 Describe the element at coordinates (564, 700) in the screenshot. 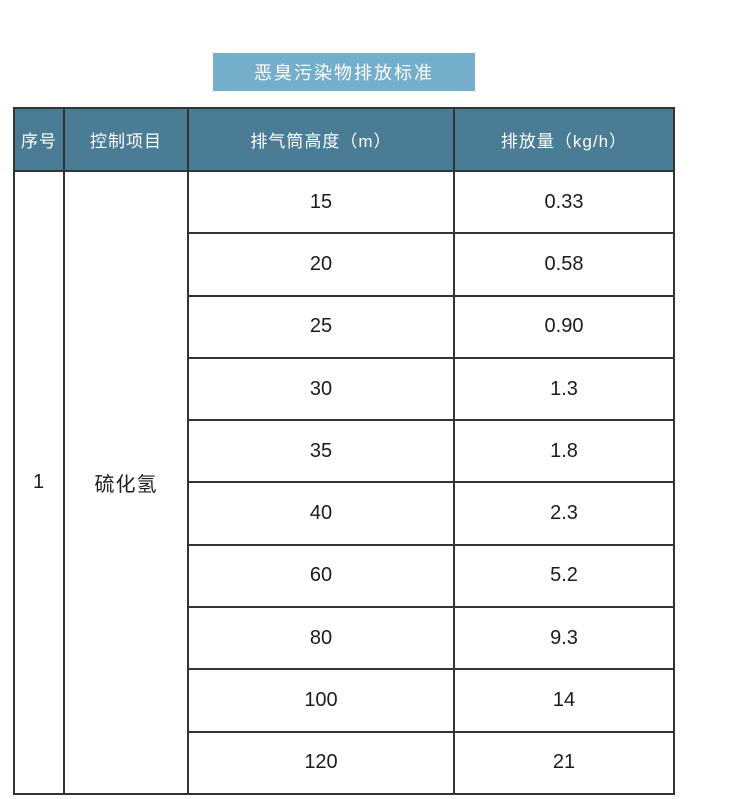

I see `emission-rate-cell: 14` at that location.